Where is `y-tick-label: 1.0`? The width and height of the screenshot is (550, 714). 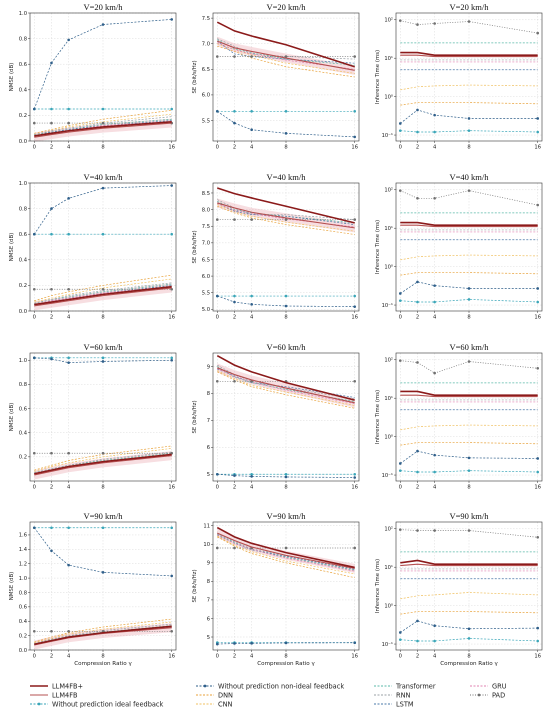
y-tick-label: 1.0 is located at coordinates (23, 14).